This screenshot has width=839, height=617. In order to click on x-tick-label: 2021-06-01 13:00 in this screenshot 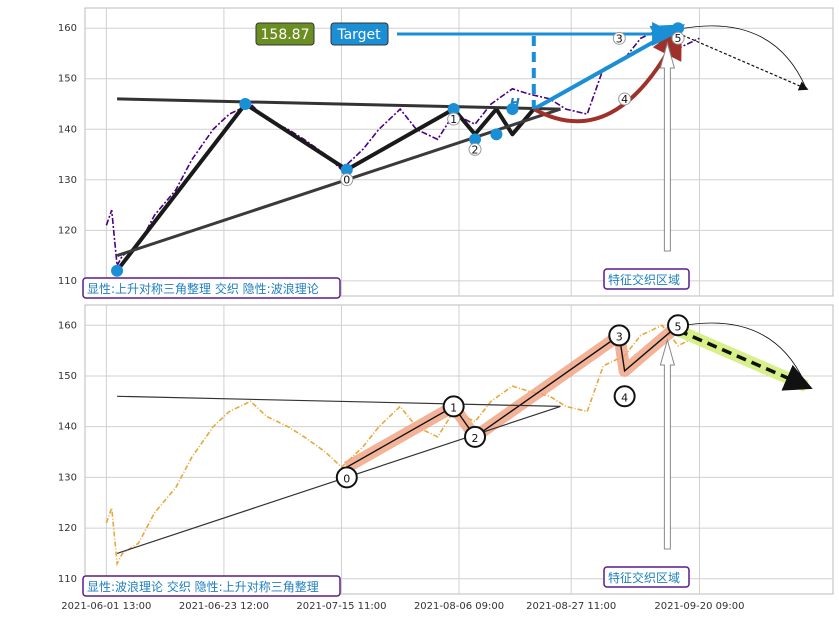, I will do `click(106, 606)`.